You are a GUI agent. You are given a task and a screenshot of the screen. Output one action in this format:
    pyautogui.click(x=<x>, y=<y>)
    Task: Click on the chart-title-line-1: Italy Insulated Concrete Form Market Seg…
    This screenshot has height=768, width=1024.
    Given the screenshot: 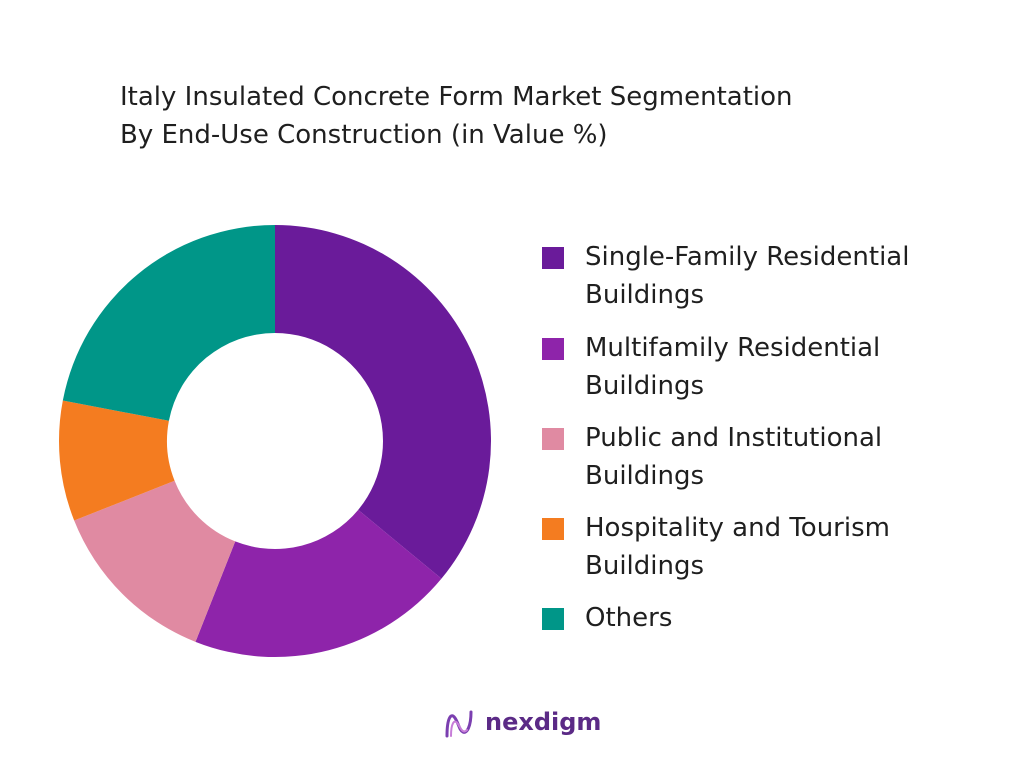 What is the action you would take?
    pyautogui.click(x=456, y=97)
    